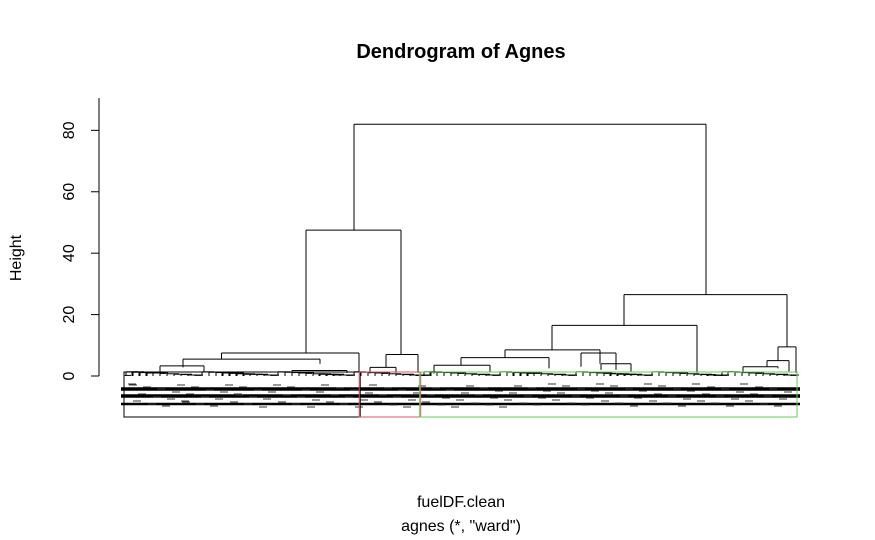 This screenshot has height=540, width=875. I want to click on y-tick-label: 60, so click(69, 192).